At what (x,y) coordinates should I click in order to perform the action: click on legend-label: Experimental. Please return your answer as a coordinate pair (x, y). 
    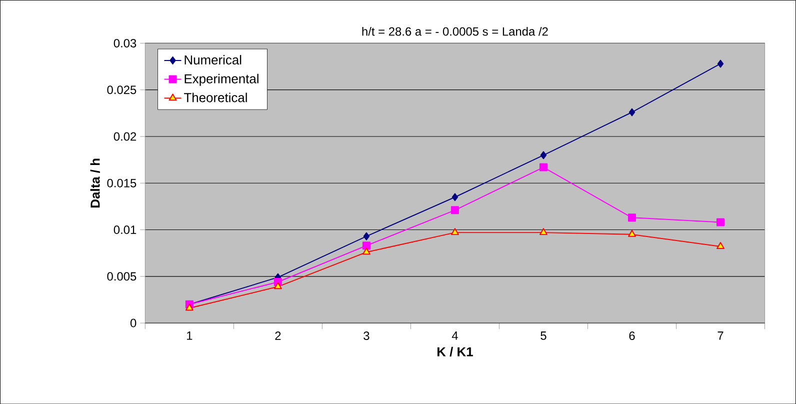
    Looking at the image, I should click on (221, 80).